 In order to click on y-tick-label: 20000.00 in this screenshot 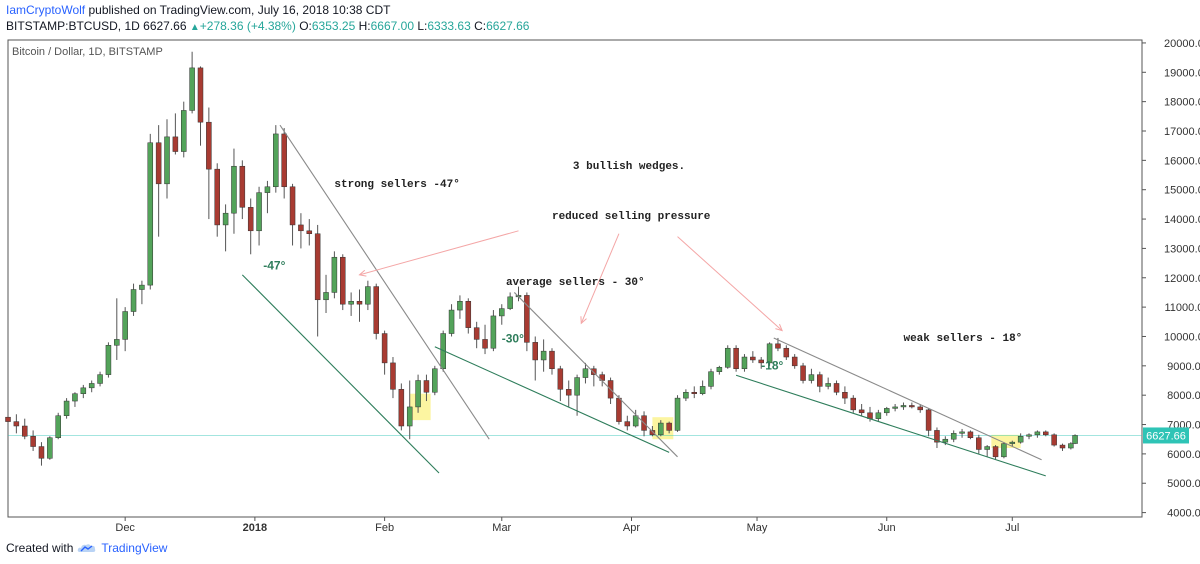, I will do `click(1182, 44)`.